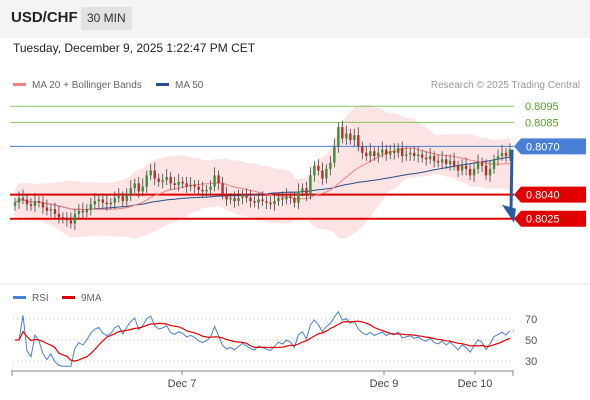 The height and width of the screenshot is (400, 590). What do you see at coordinates (134, 48) in the screenshot?
I see `timestamp-label: Tuesday, December 9, 2025 1:22:47 PM CET` at bounding box center [134, 48].